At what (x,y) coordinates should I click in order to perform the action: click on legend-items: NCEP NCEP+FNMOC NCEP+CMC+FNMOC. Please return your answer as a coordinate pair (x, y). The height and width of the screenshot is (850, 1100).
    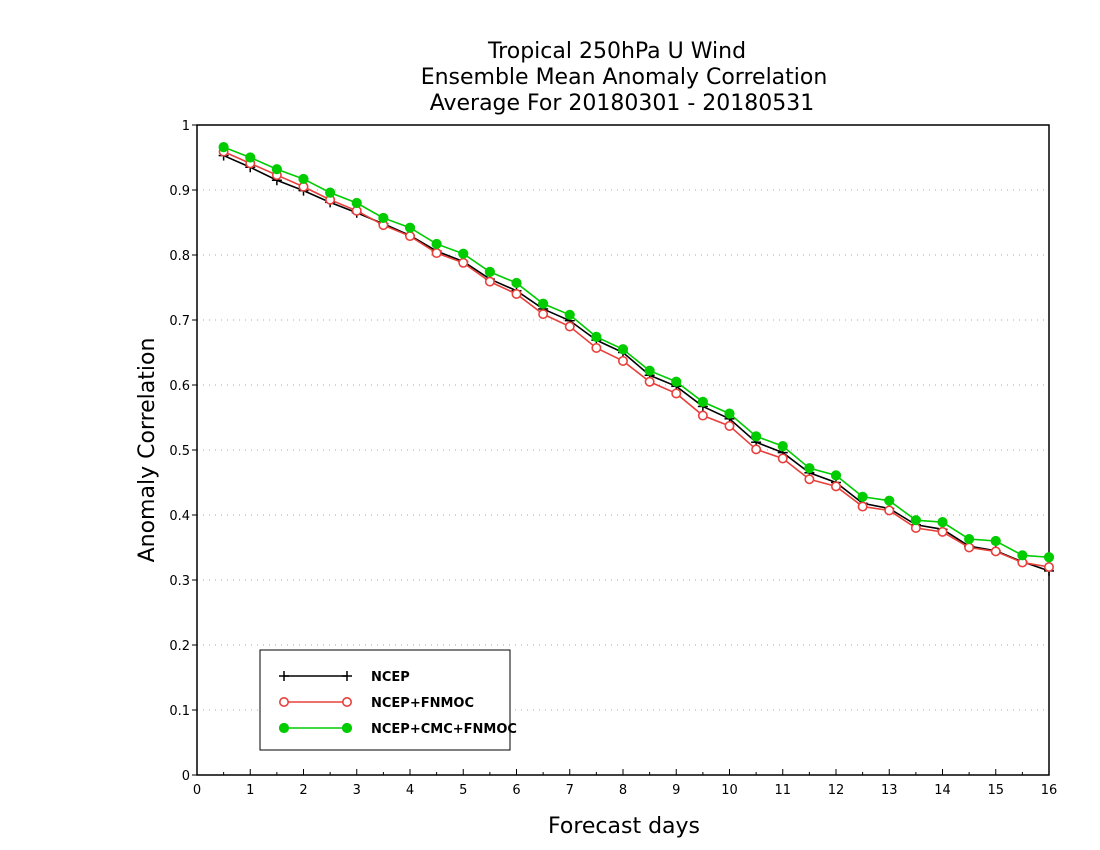
    Looking at the image, I should click on (397, 703).